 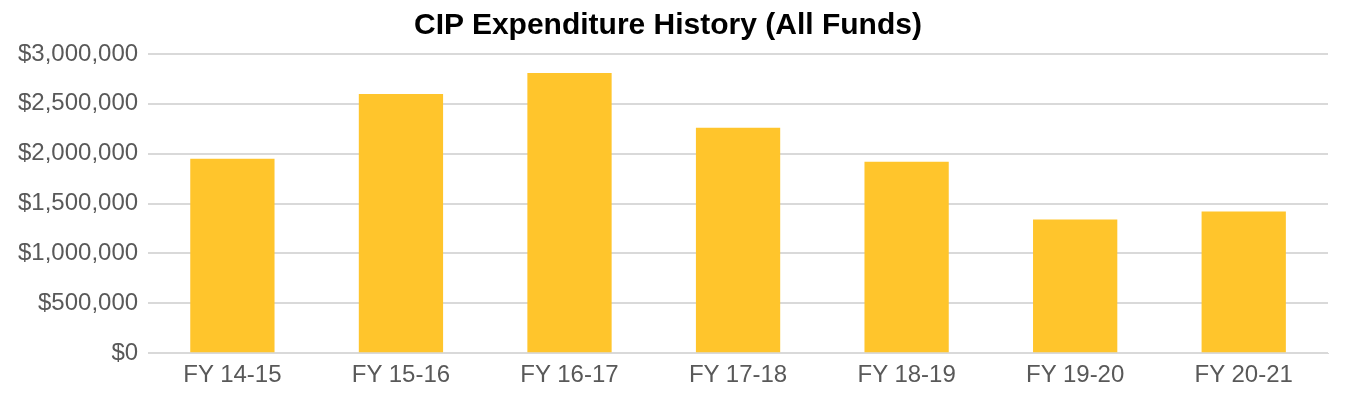 I want to click on x-tick-label: FY 19-20, so click(x=1075, y=374).